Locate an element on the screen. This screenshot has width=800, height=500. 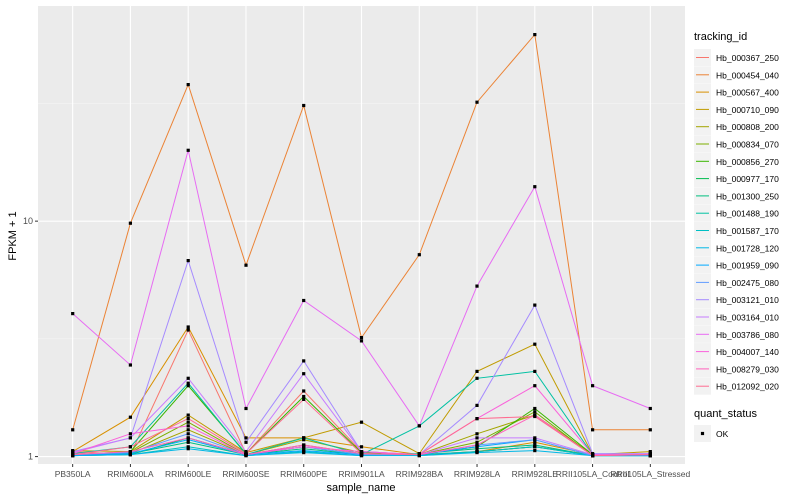
legend-label: Hb_001300_250 is located at coordinates (747, 196).